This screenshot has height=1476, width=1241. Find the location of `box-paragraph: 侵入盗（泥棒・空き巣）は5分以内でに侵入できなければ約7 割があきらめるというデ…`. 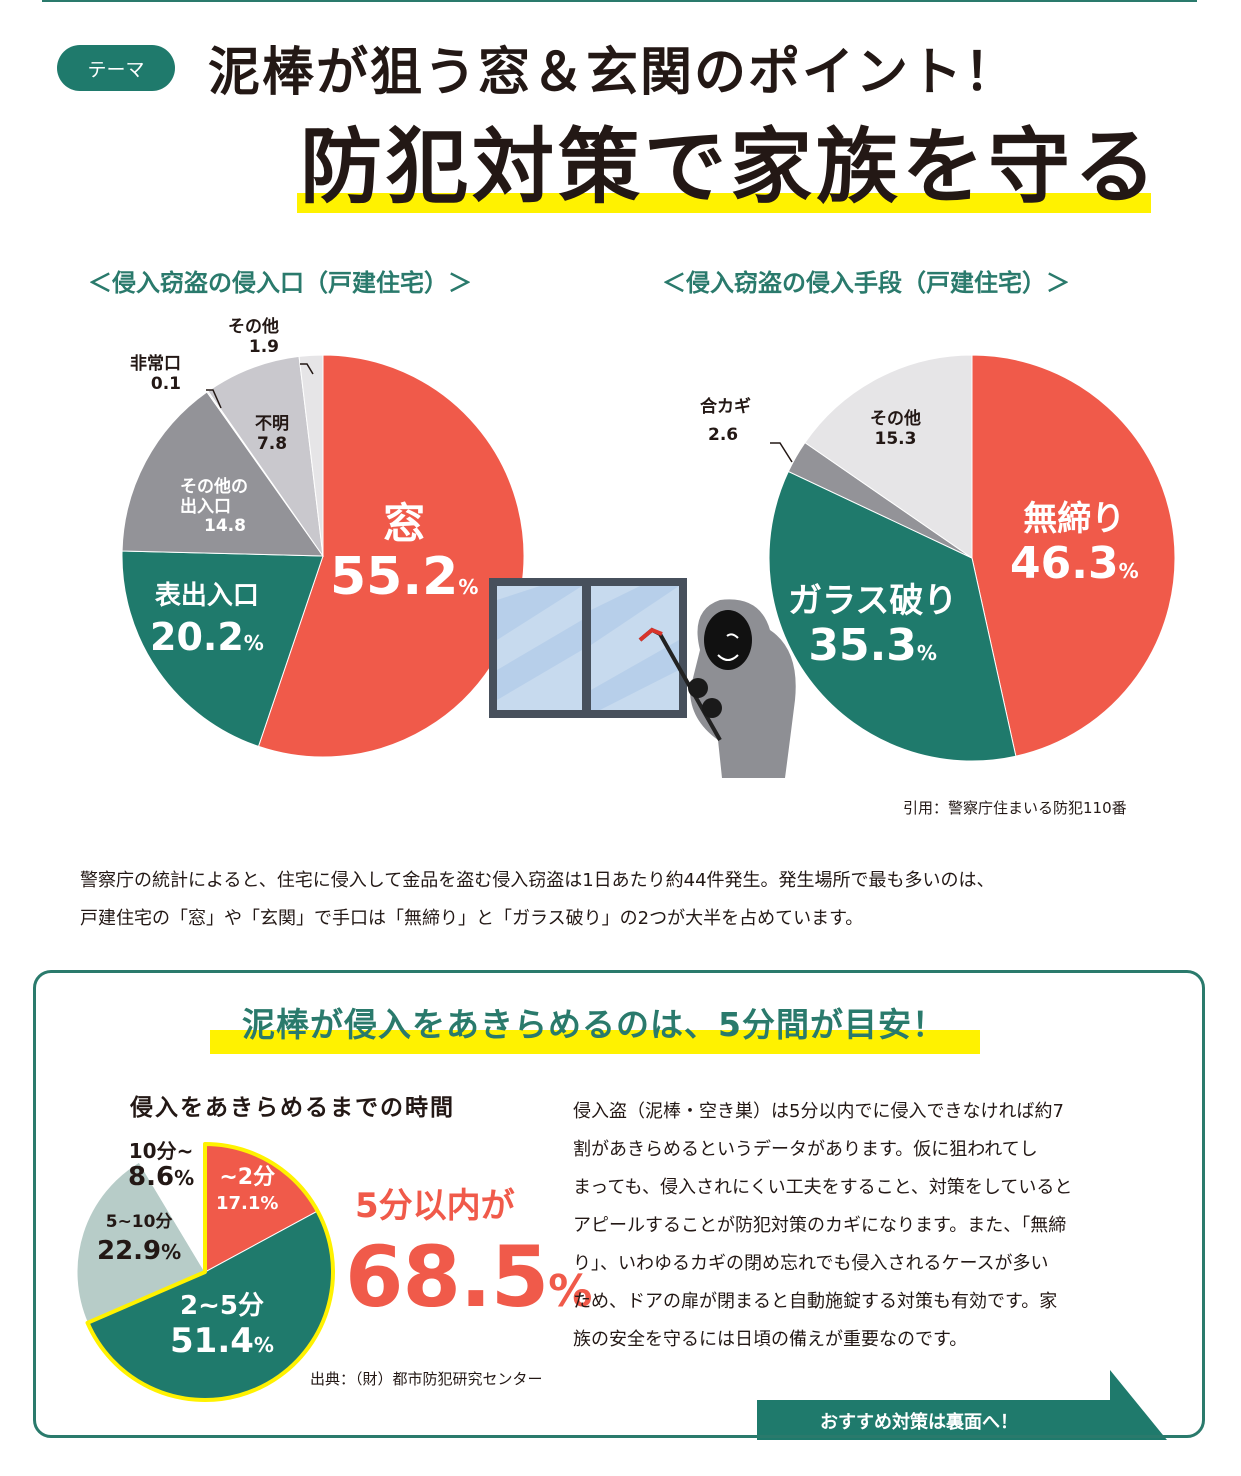

box-paragraph: 侵入盗（泥棒・空き巣）は5分以内でに侵入できなければ約7 割があきらめるというデ… is located at coordinates (823, 1225).